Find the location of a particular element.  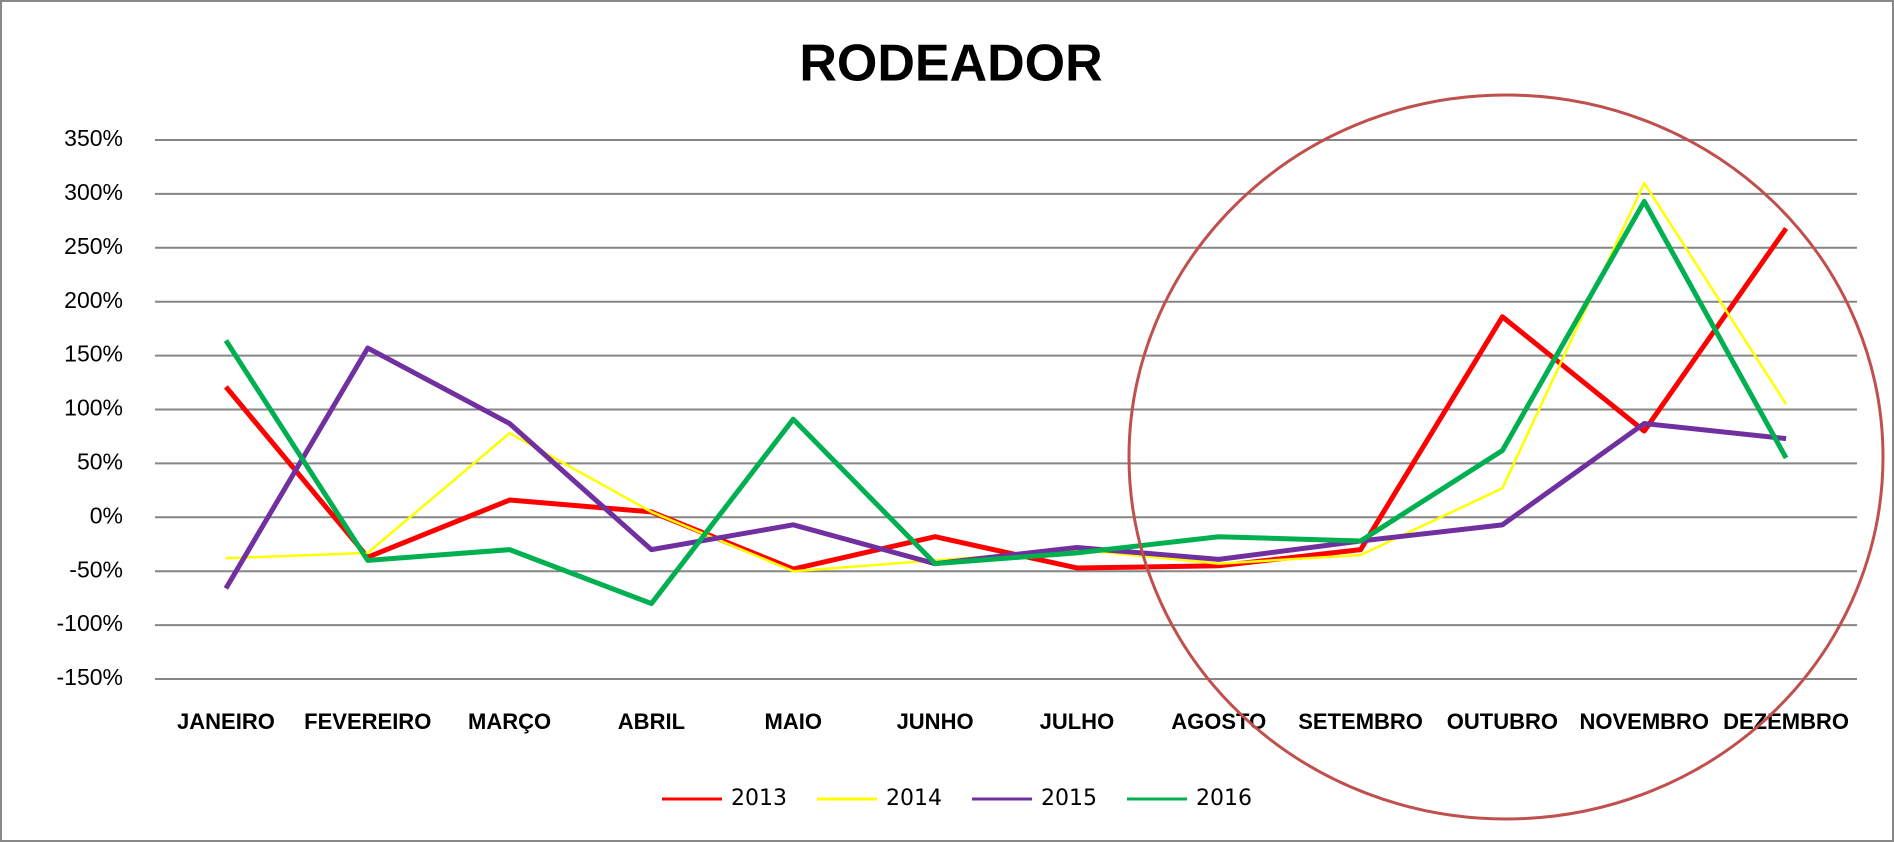

chart-title: RODEADOR is located at coordinates (950, 64).